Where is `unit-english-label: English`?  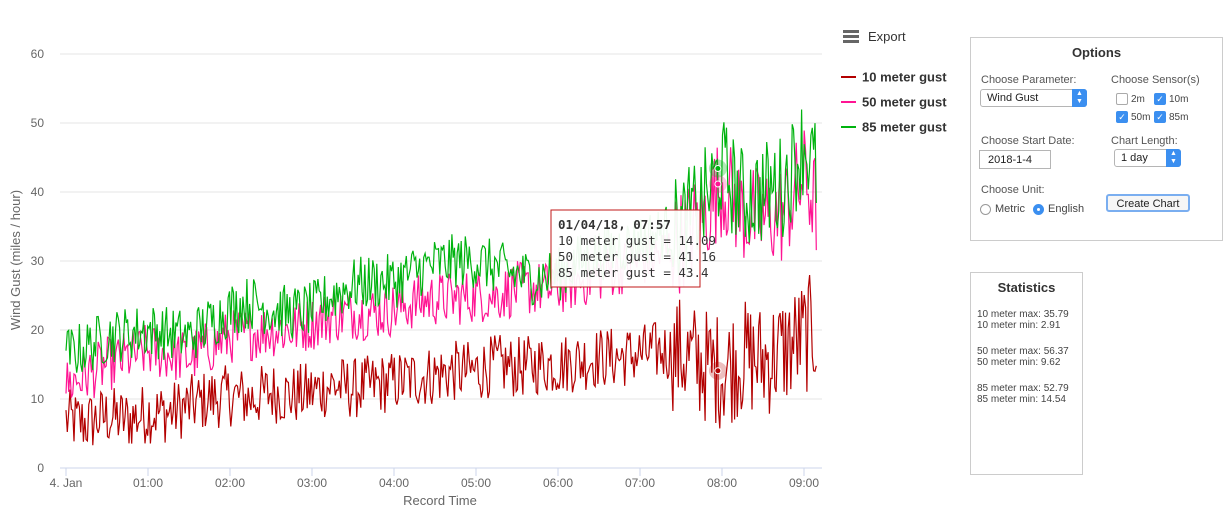 unit-english-label: English is located at coordinates (1066, 209).